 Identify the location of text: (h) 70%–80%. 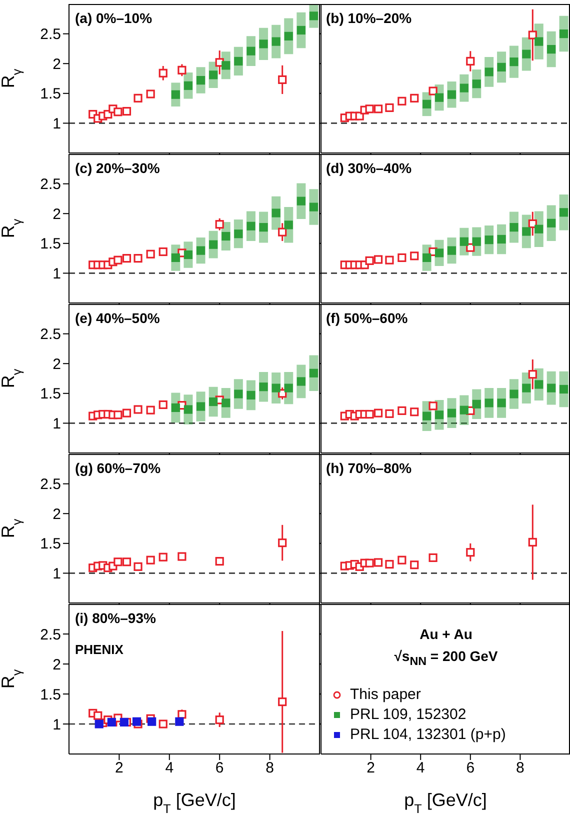
(369, 468).